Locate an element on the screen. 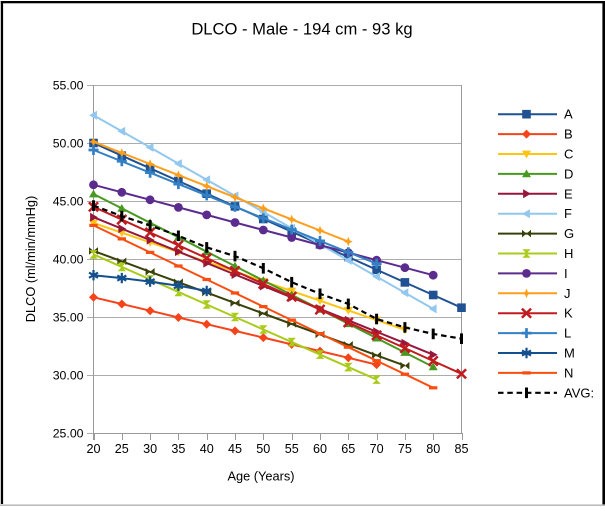  svg-text: L is located at coordinates (567, 333).